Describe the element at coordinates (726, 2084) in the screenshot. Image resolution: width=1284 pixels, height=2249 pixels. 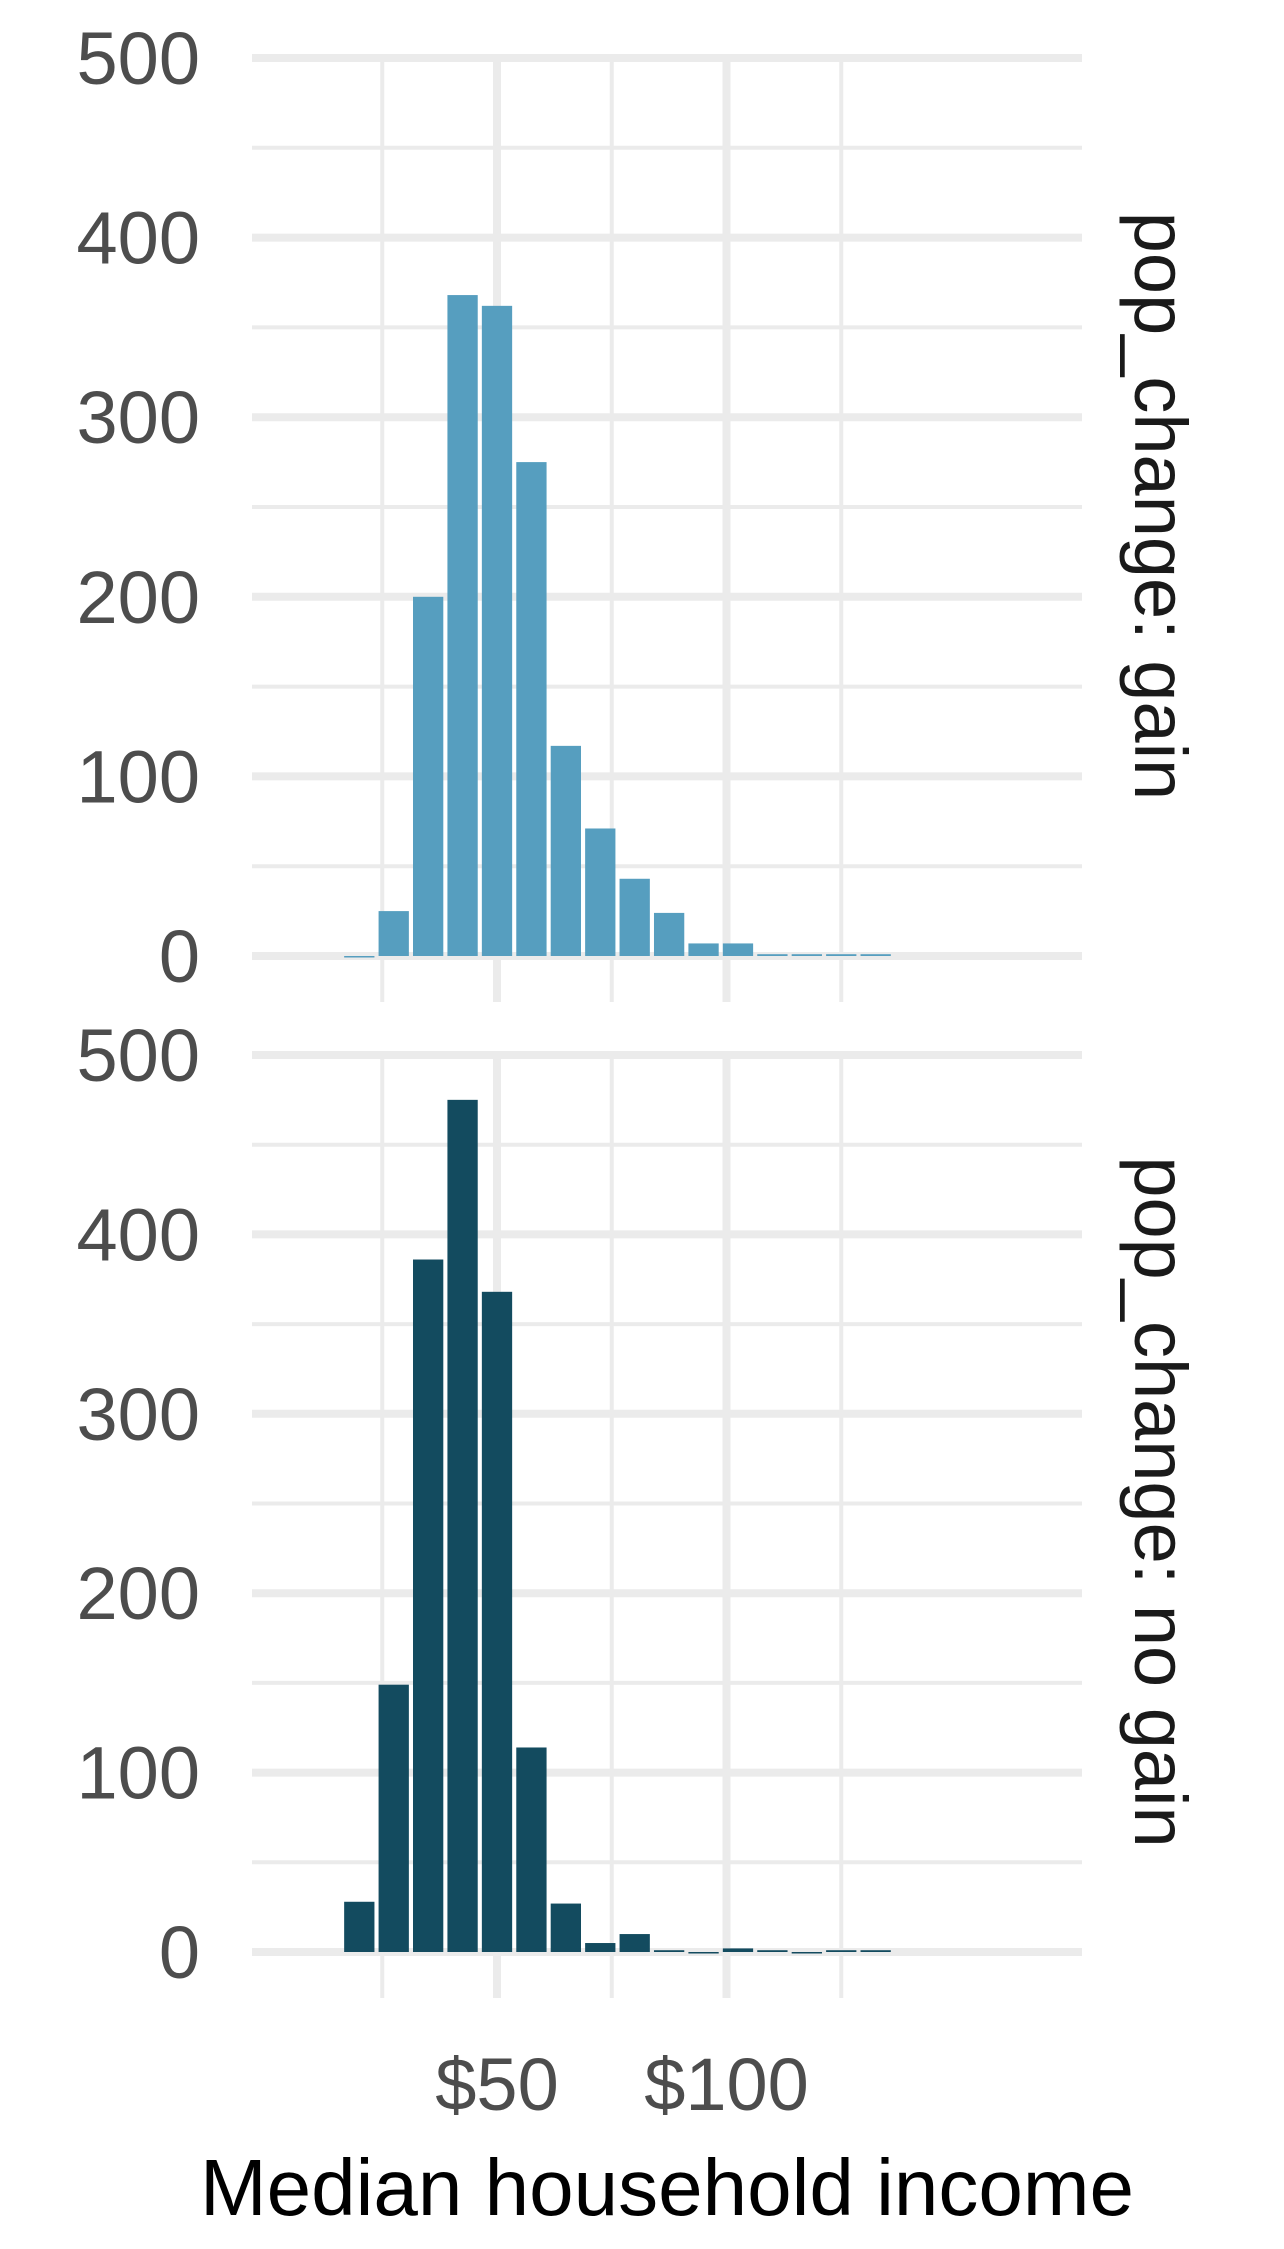
I see `x-tick-label: $100` at that location.